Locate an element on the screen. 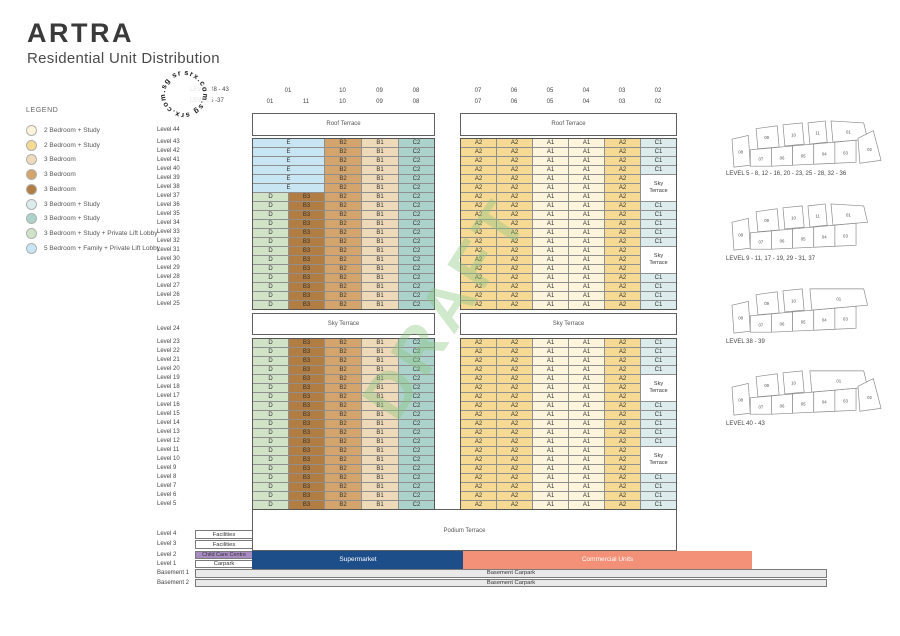  legend-swatch-A2 is located at coordinates (31, 145).